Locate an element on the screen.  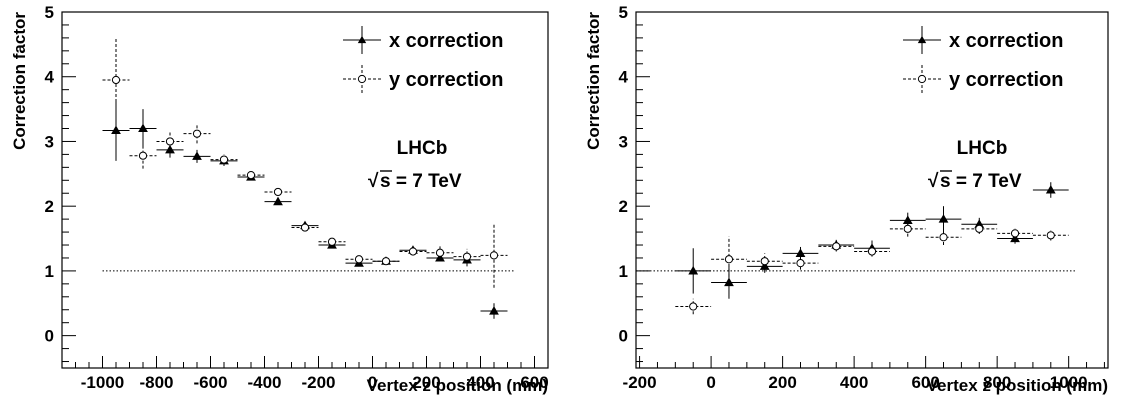
x-tick-label: -600 is located at coordinates (210, 382).